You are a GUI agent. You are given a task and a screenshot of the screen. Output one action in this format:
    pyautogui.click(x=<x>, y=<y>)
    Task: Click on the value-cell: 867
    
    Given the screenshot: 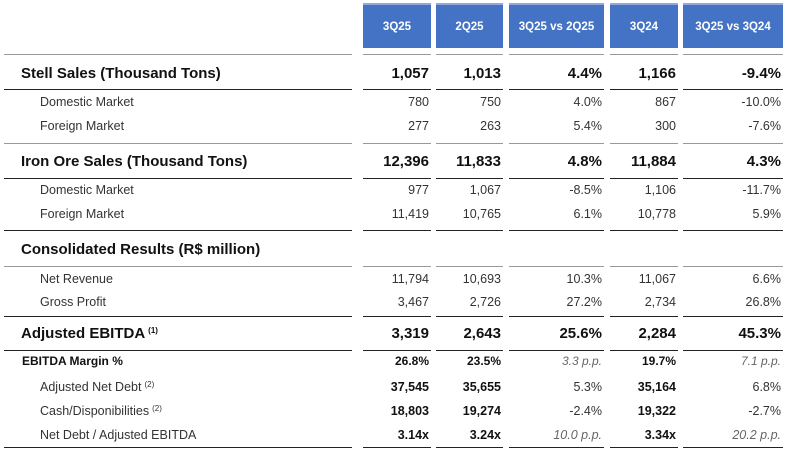 What is the action you would take?
    pyautogui.click(x=665, y=102)
    